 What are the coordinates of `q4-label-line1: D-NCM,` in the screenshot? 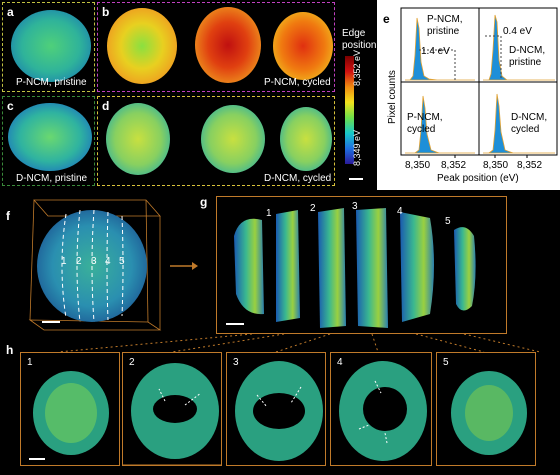 It's located at (529, 117).